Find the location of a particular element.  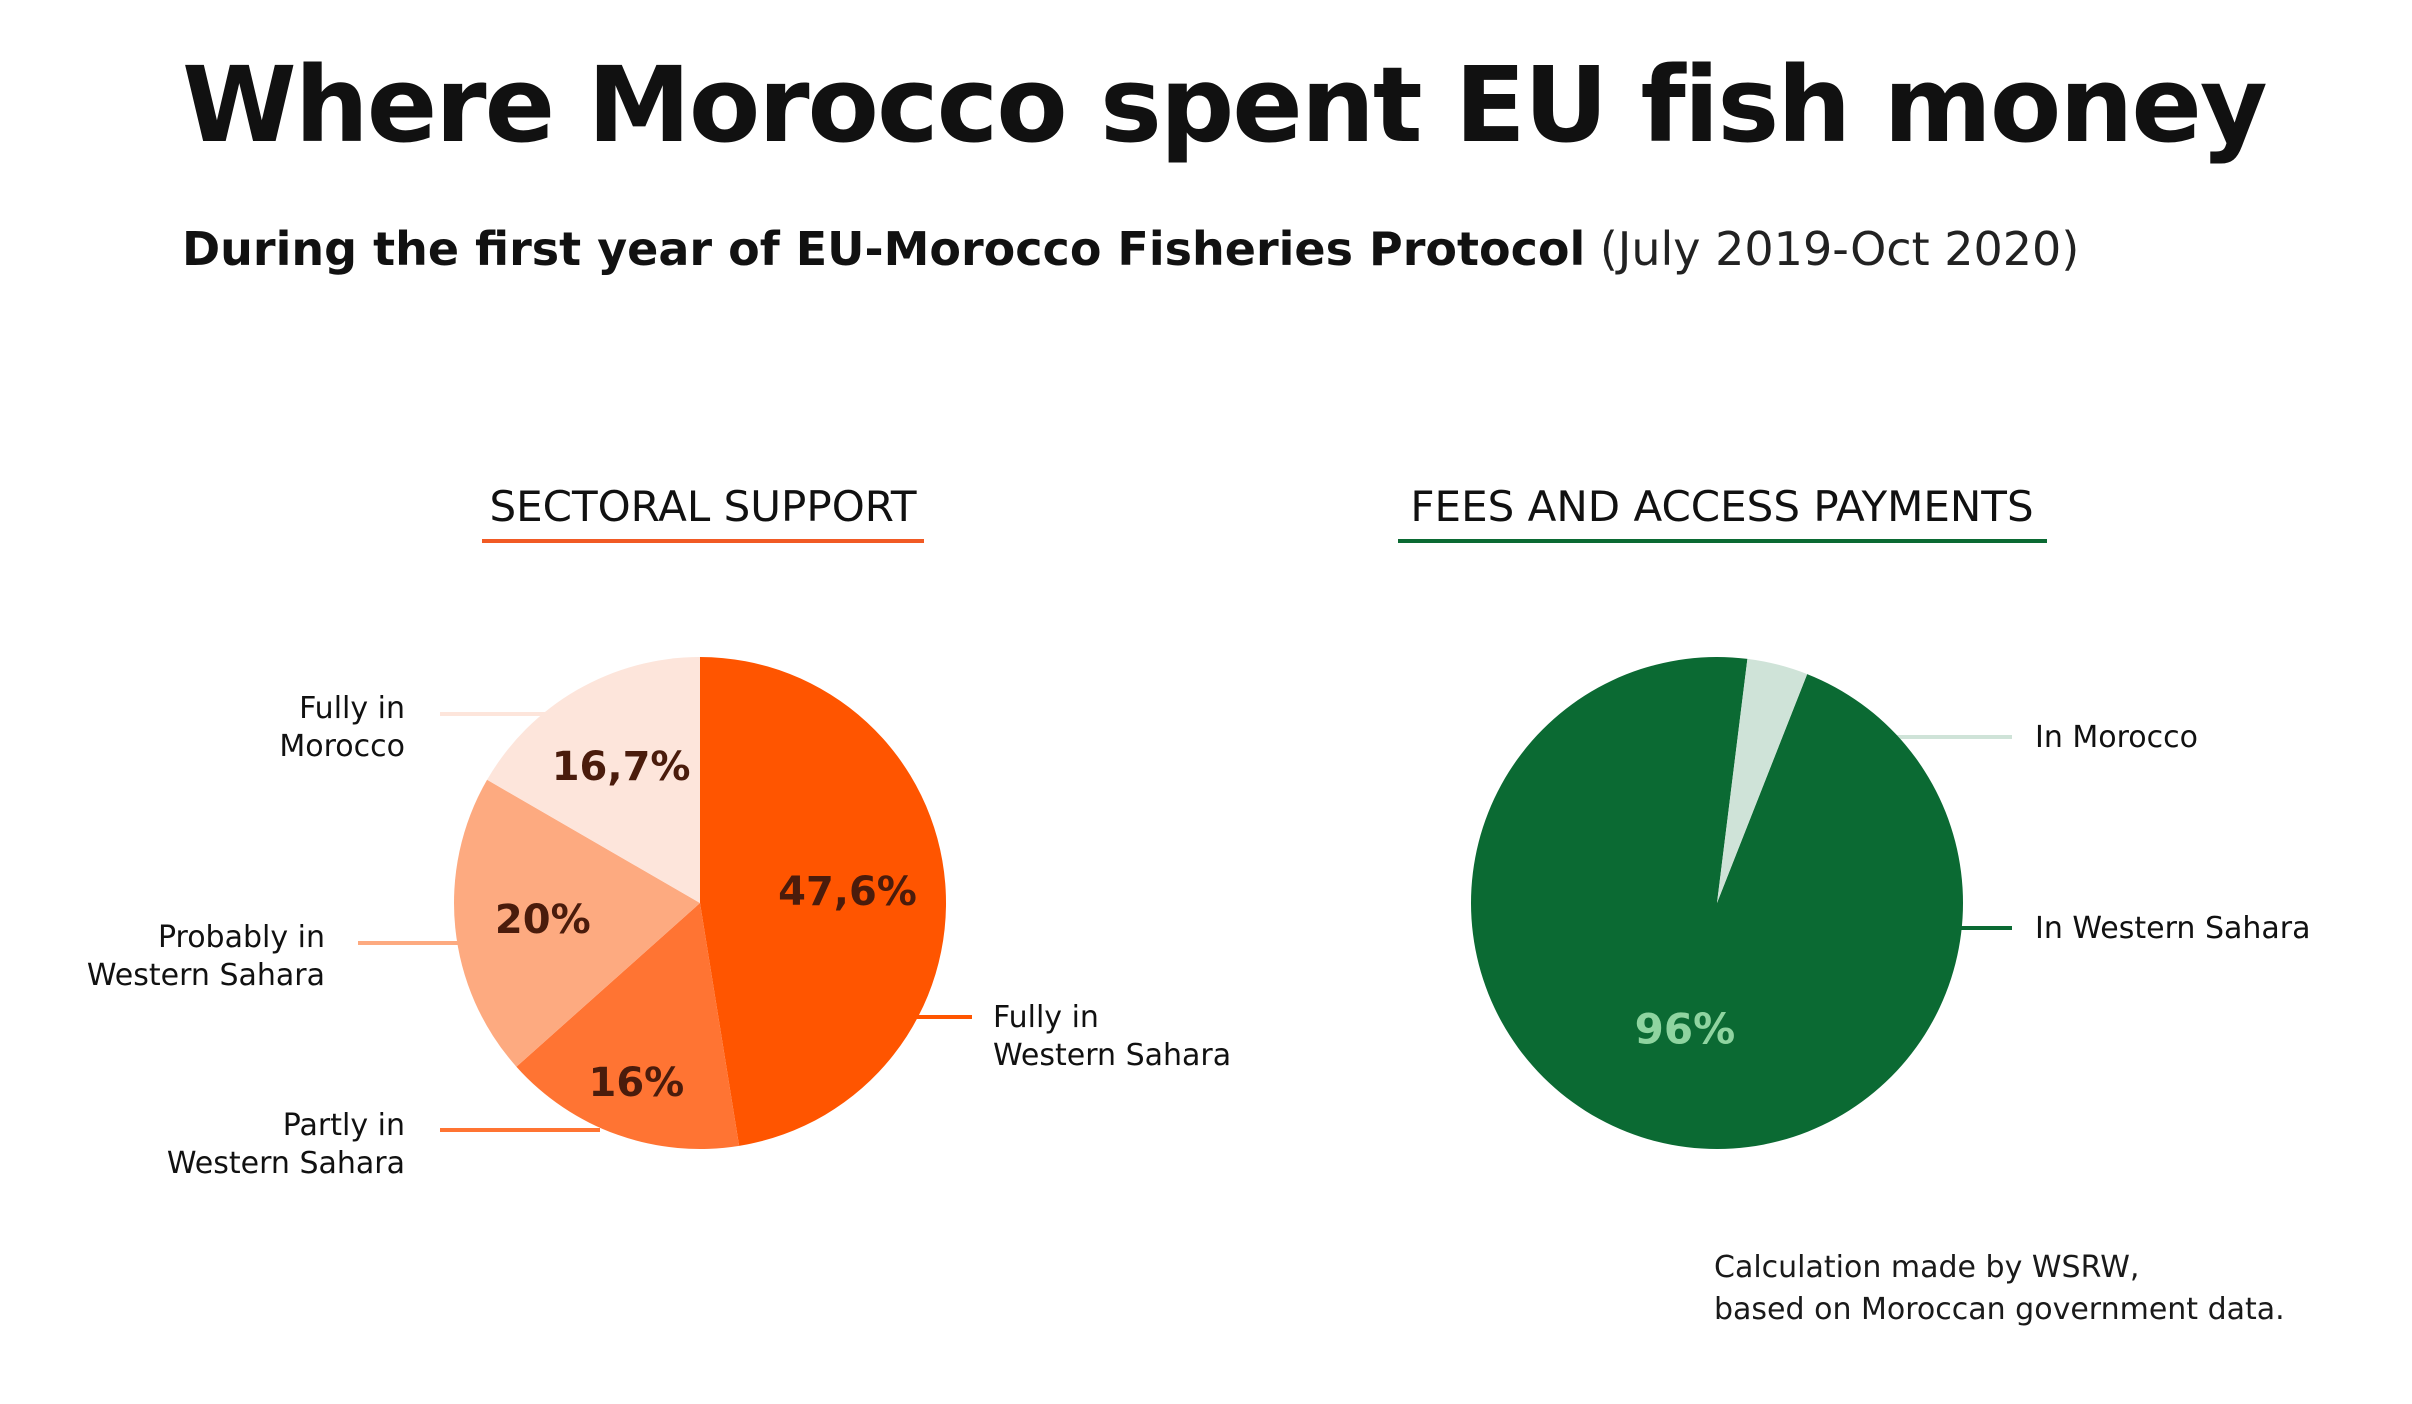

value-label-partly-in-western-sahara: 16% is located at coordinates (637, 1083).